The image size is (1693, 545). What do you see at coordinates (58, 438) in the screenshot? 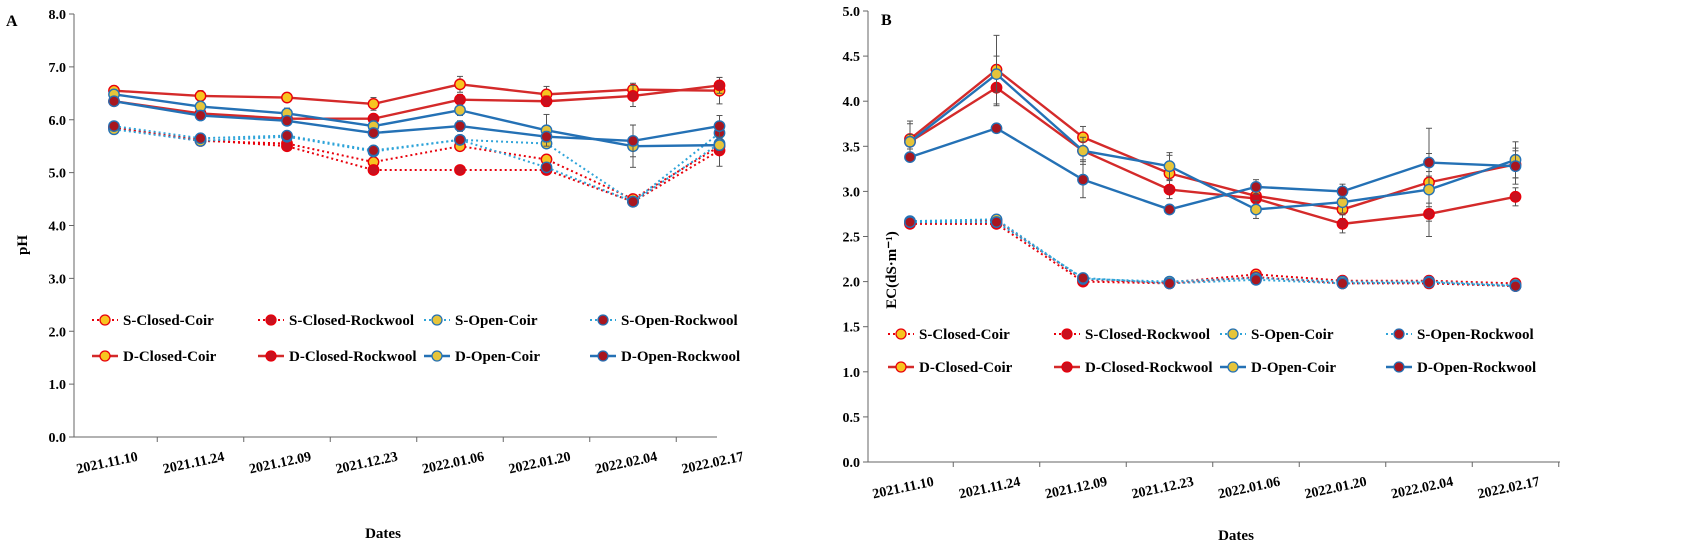
I see `y-tick-label: 0.0` at bounding box center [58, 438].